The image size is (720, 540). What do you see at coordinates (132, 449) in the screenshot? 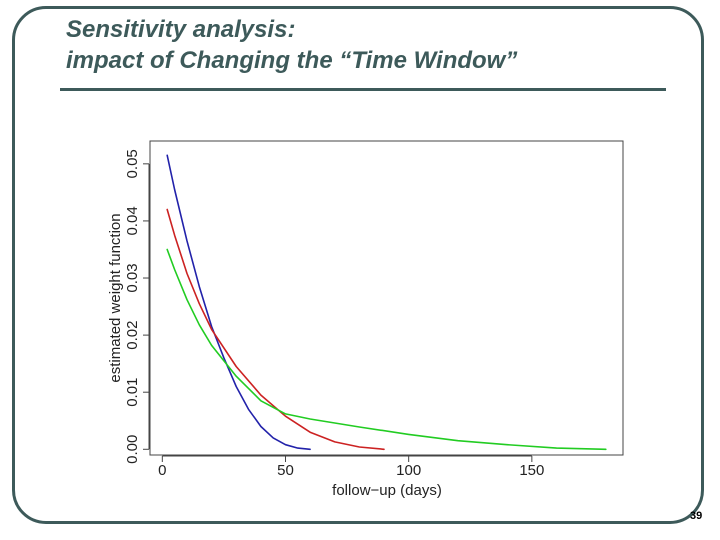
I see `y-tick-label: 0.00` at bounding box center [132, 449].